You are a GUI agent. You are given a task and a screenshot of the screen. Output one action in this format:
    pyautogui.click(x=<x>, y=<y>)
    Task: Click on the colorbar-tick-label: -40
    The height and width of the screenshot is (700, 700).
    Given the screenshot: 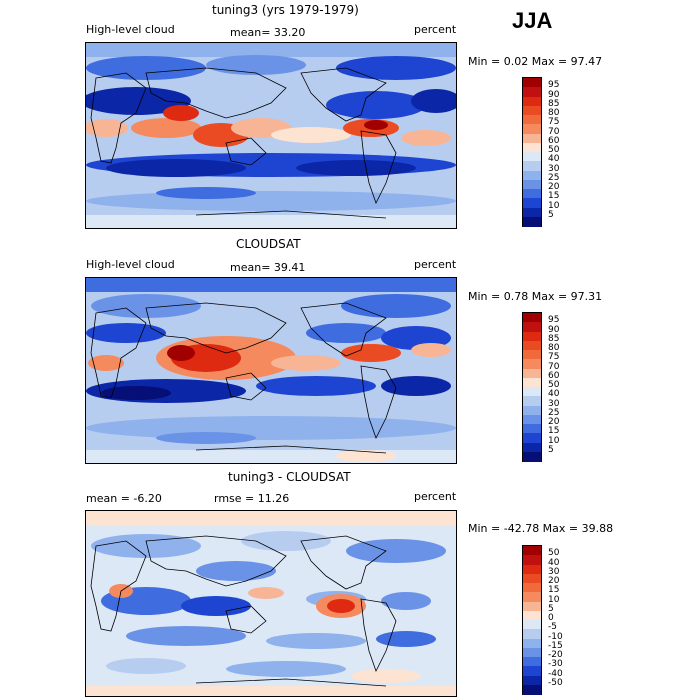 What is the action you would take?
    pyautogui.click(x=555, y=673)
    